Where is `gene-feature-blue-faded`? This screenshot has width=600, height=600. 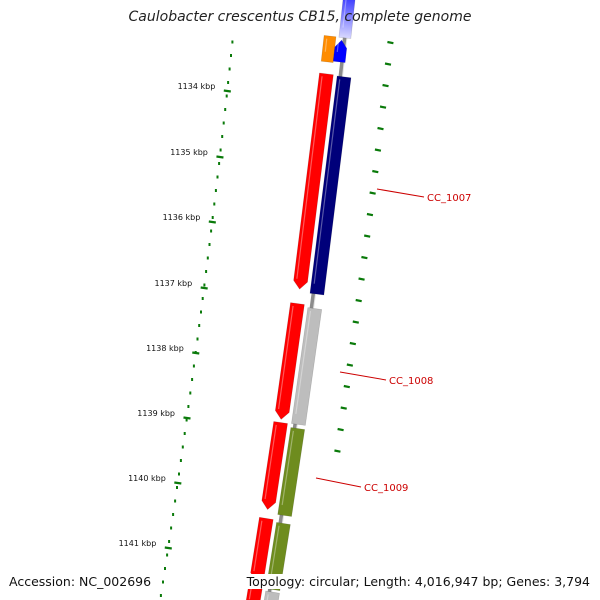
gene-feature-blue-faded is located at coordinates (347, 19).